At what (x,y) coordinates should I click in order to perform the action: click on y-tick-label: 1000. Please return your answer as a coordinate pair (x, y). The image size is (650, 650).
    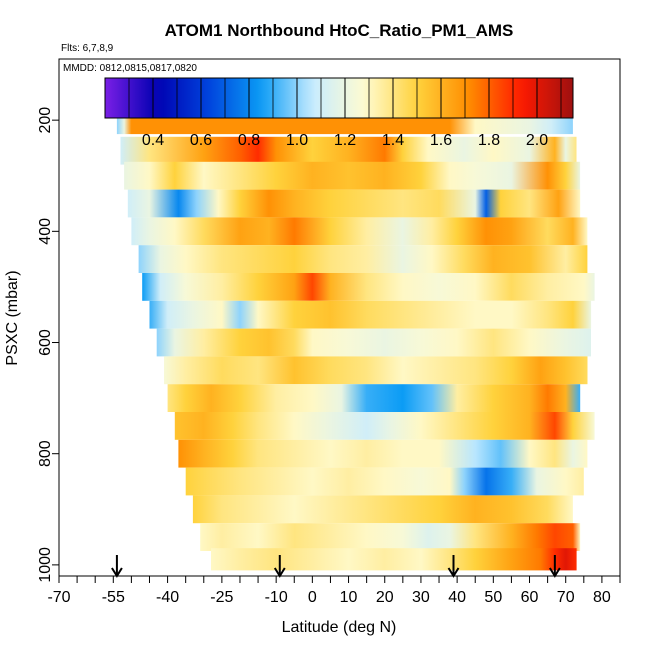
    Looking at the image, I should click on (45, 565).